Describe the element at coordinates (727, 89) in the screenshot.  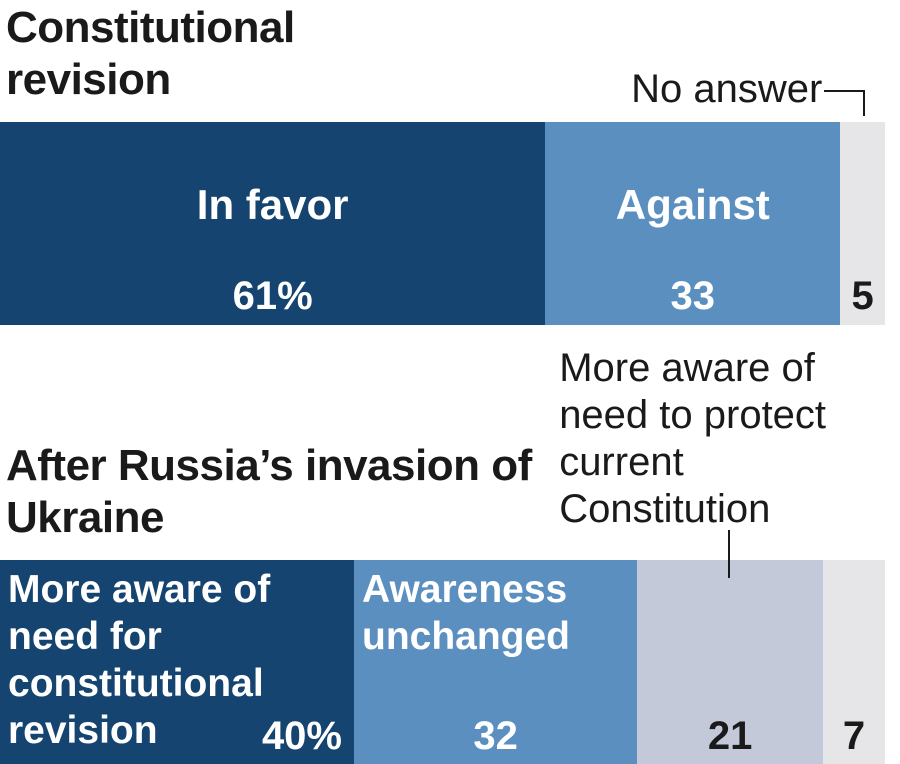
I see `outside-label: No answer` at that location.